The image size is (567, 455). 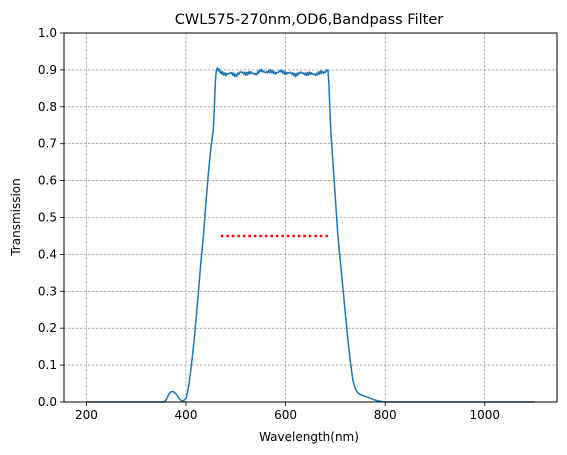 I want to click on y-tick-label: 0.8, so click(x=47, y=107).